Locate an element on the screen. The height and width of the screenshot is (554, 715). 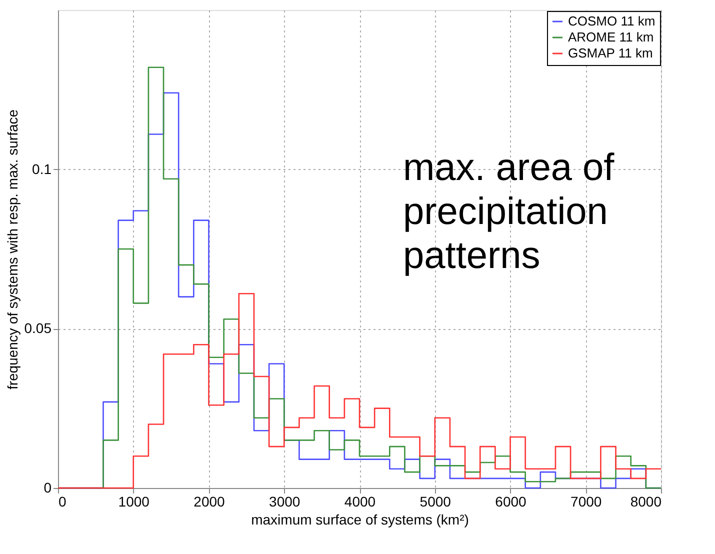
x-tick-label: 1000 is located at coordinates (134, 502).